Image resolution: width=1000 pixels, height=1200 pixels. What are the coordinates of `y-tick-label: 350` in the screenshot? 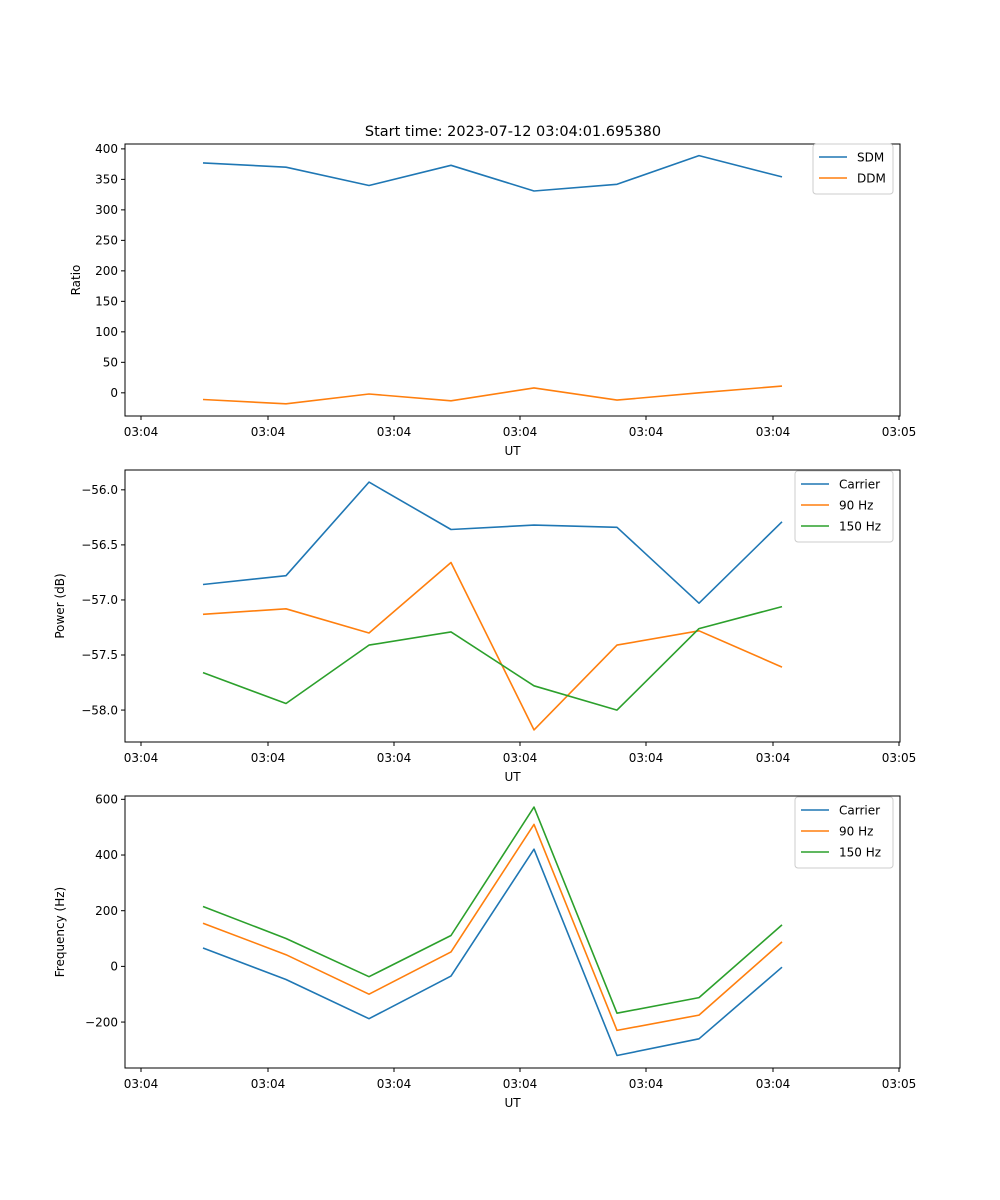 It's located at (106, 180).